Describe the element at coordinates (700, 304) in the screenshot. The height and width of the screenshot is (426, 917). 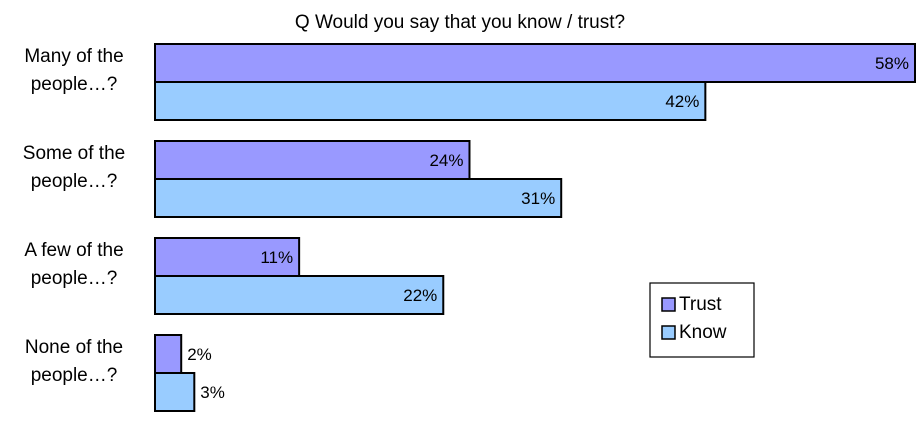
I see `legend-label: Trust` at that location.